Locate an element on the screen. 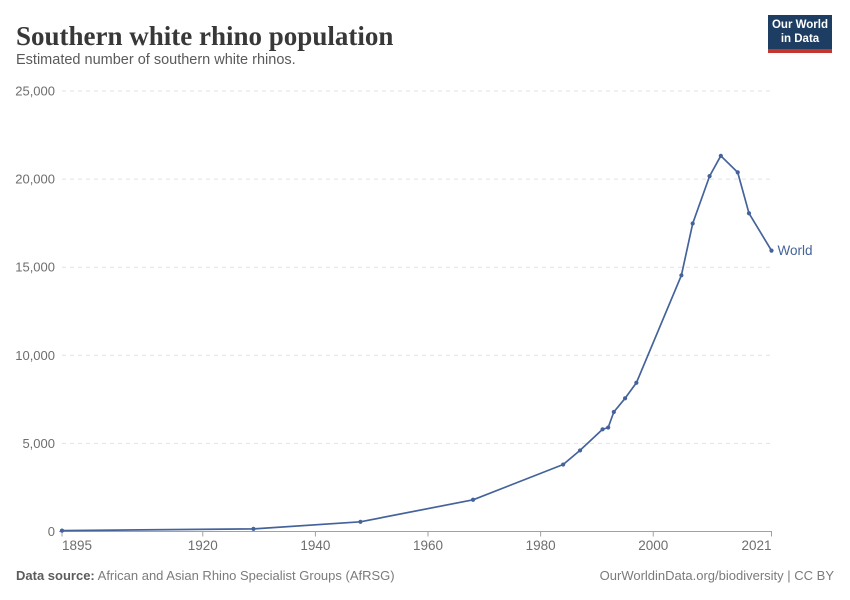 Image resolution: width=850 pixels, height=600 pixels. y-tick-label: 25,000 is located at coordinates (35, 91).